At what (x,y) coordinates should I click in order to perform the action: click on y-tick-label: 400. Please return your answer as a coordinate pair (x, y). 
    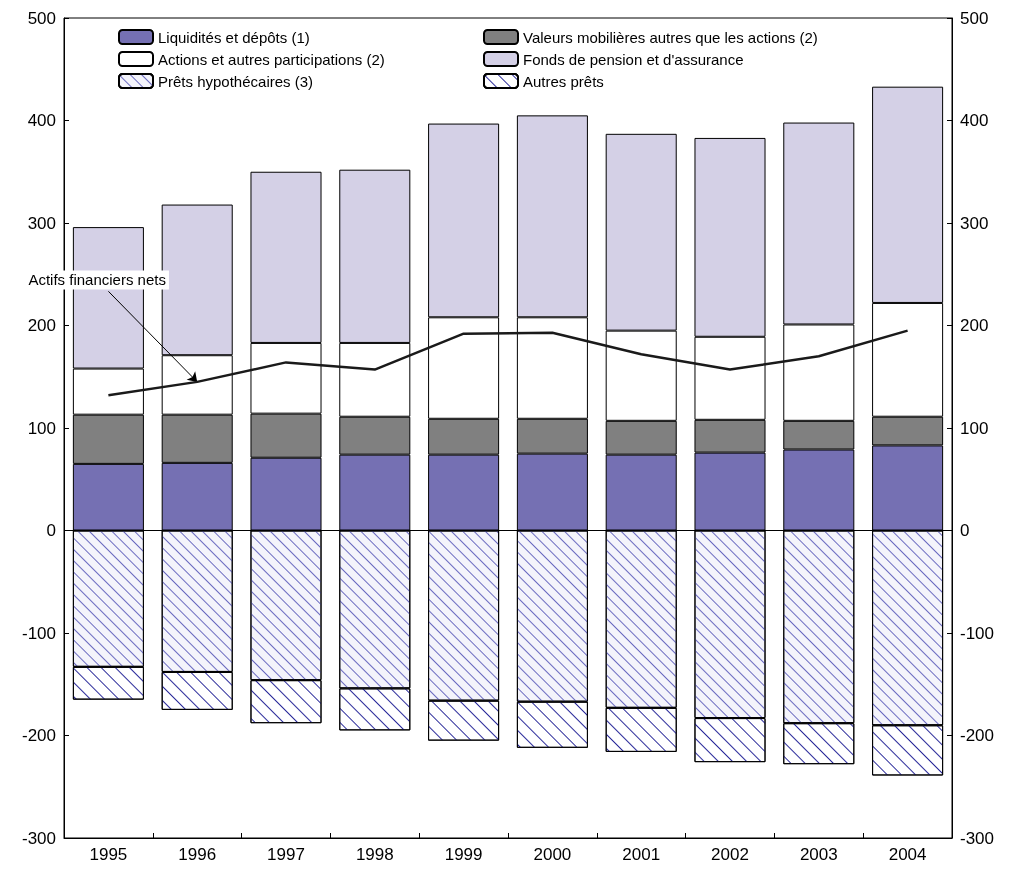
    Looking at the image, I should click on (41, 120).